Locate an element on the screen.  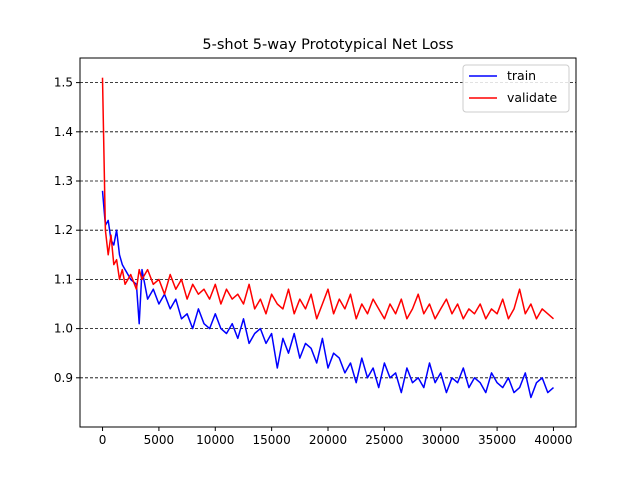
x-tick-label: 5000 is located at coordinates (159, 440).